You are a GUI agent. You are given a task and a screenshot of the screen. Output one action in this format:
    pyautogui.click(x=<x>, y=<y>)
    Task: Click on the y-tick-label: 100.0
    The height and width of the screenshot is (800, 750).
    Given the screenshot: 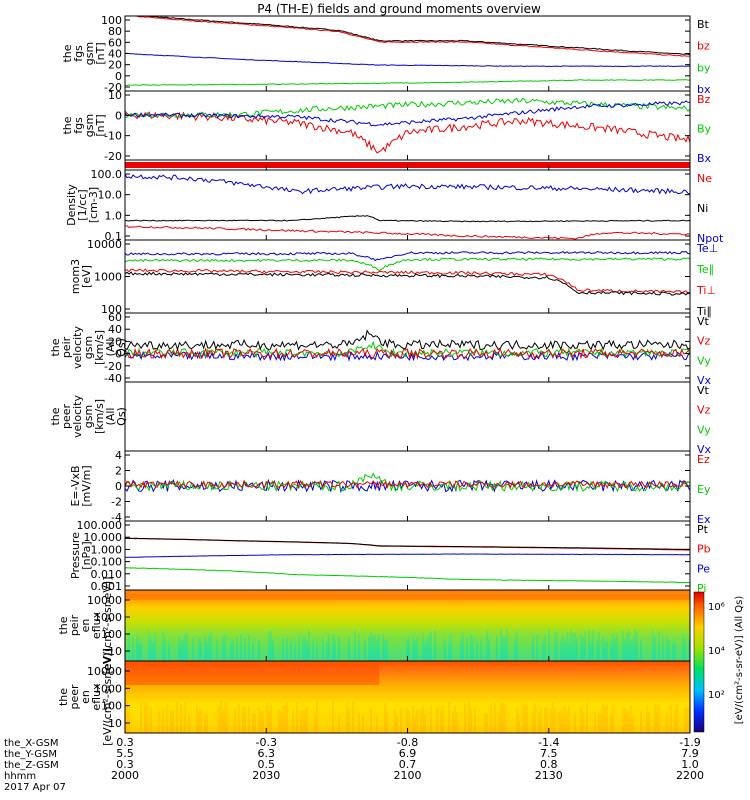 What is the action you would take?
    pyautogui.click(x=107, y=174)
    